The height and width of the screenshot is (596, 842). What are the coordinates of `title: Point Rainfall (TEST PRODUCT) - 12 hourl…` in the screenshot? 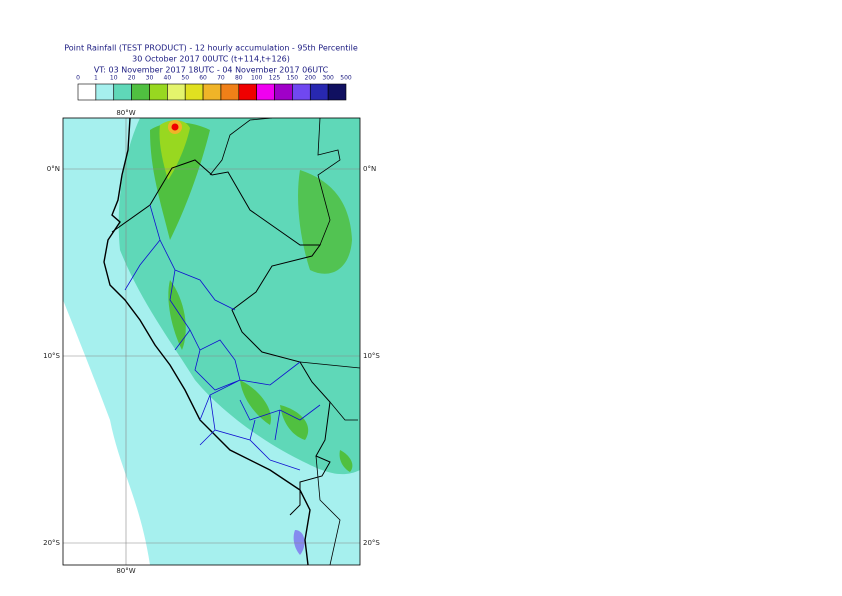 It's located at (211, 48).